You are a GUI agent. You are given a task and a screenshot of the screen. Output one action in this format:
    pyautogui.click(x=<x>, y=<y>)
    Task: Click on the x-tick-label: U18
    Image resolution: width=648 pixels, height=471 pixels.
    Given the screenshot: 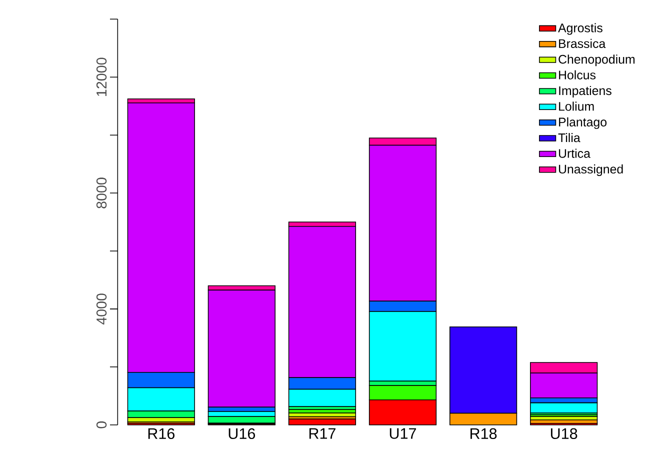 What is the action you would take?
    pyautogui.click(x=564, y=434)
    